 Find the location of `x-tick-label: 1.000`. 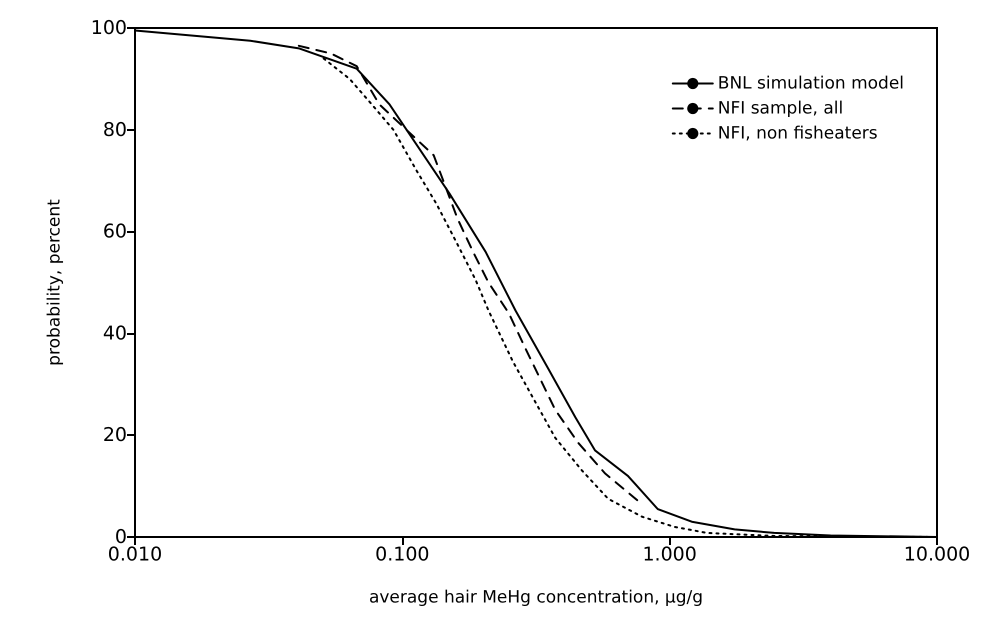

x-tick-label: 1.000 is located at coordinates (669, 555).